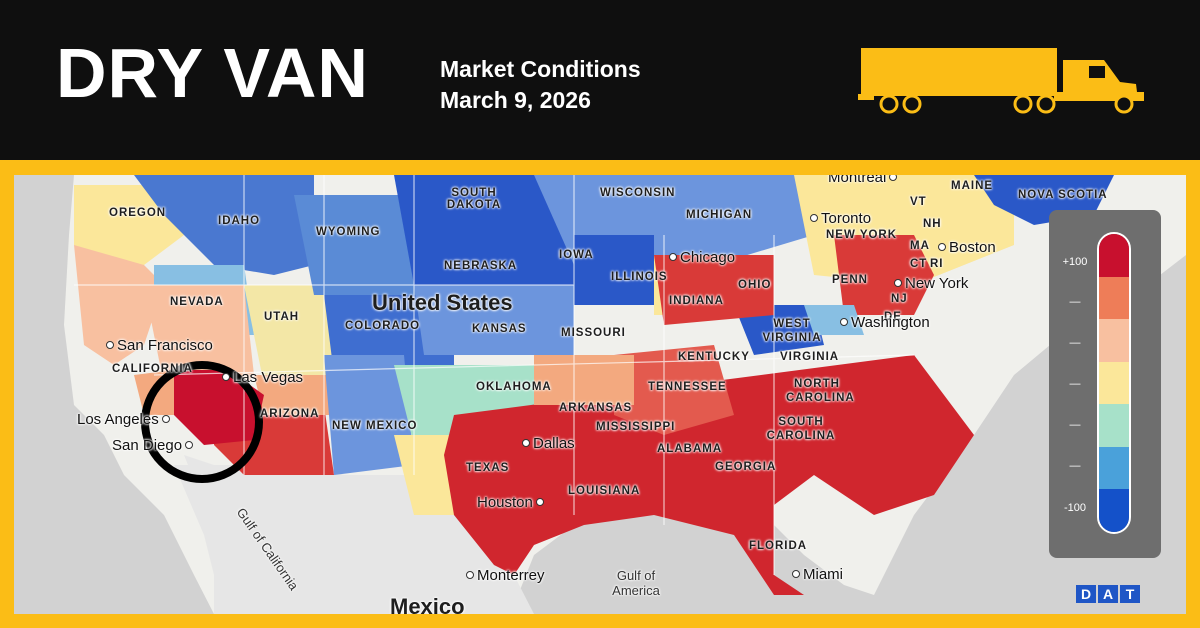  I want to click on country-label-us: United States, so click(442, 302).